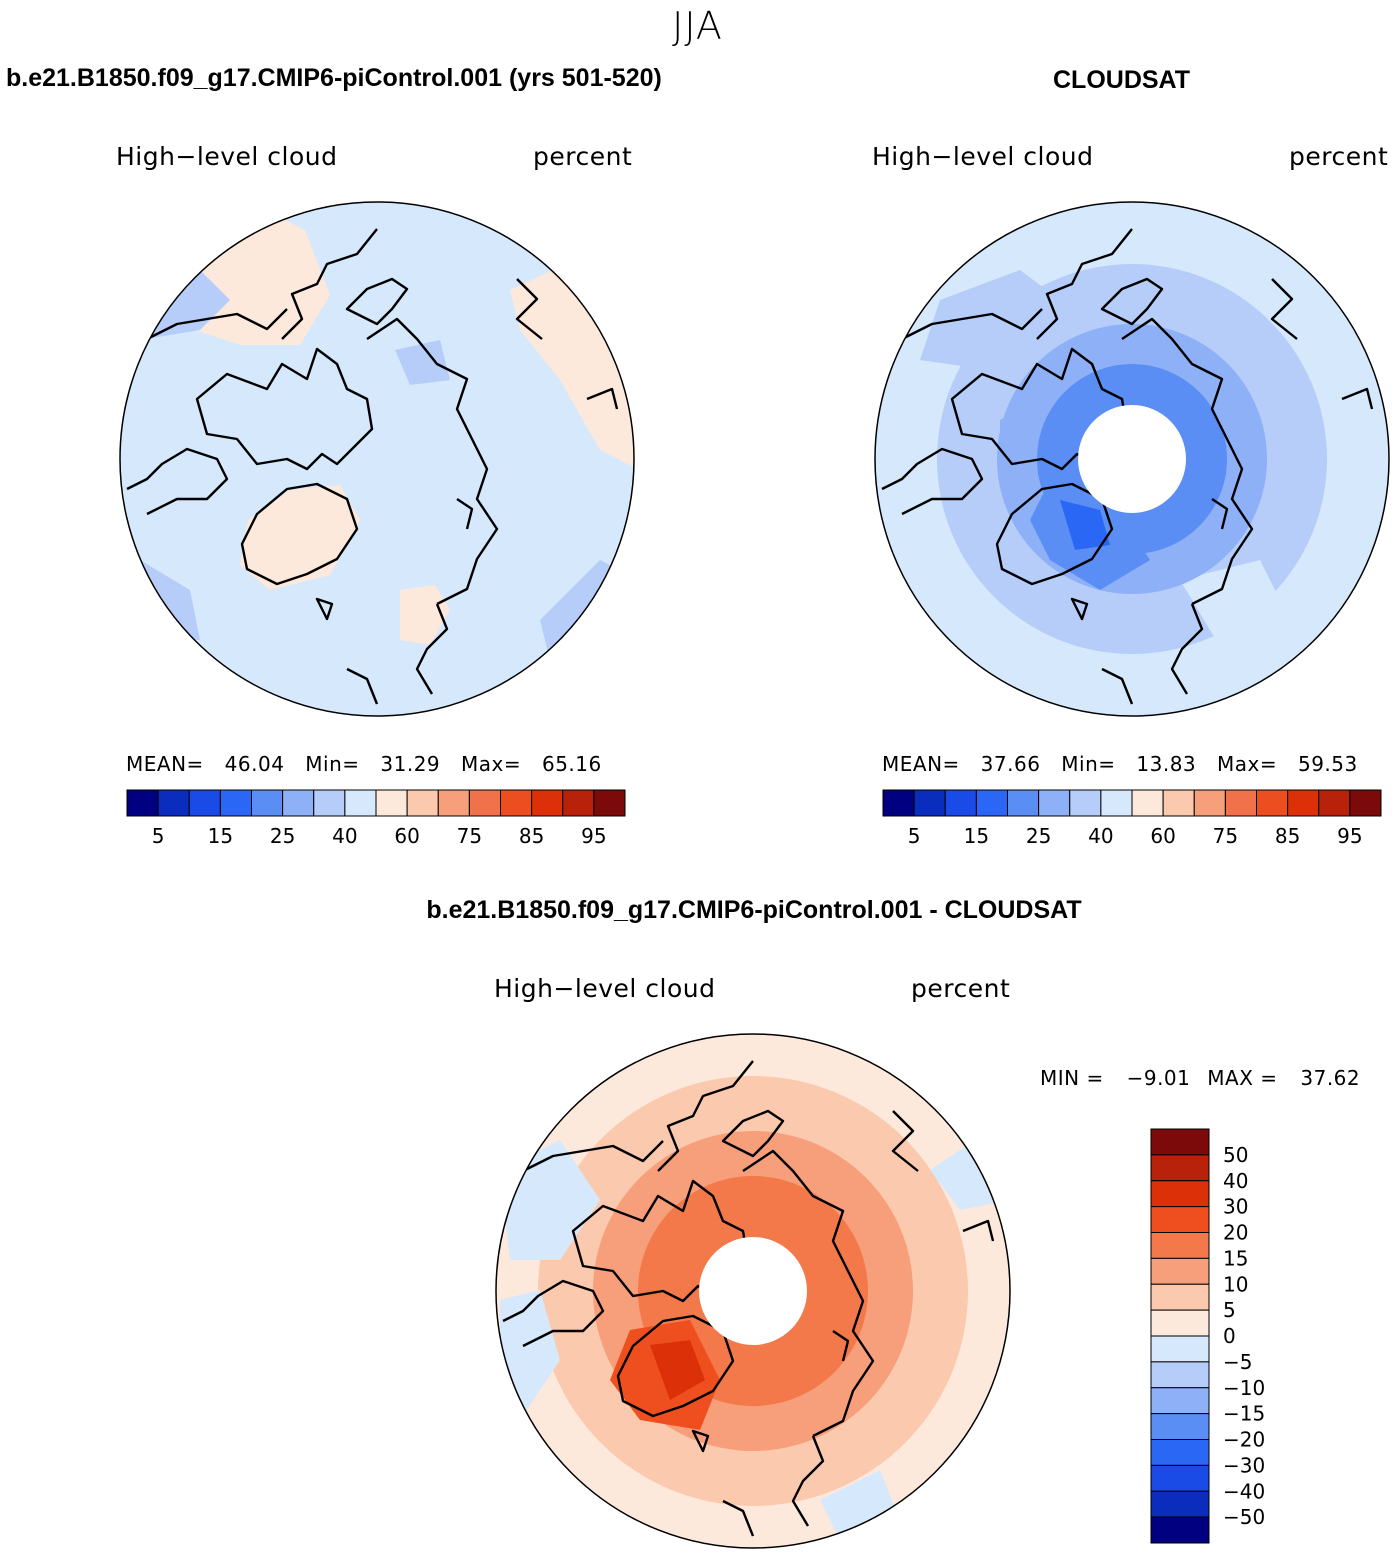 This screenshot has width=1395, height=1555. What do you see at coordinates (469, 836) in the screenshot?
I see `model-colorbar-tick-5: 75` at bounding box center [469, 836].